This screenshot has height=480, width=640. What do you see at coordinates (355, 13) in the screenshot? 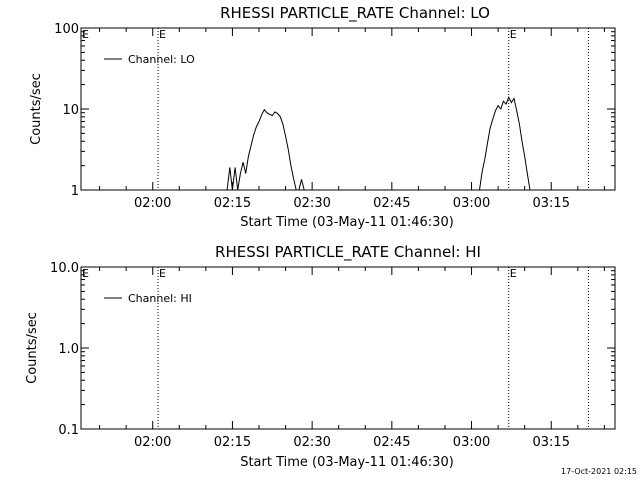
I see `chart-title: RHESSI PARTICLE_RATE Channel: LO` at bounding box center [355, 13].